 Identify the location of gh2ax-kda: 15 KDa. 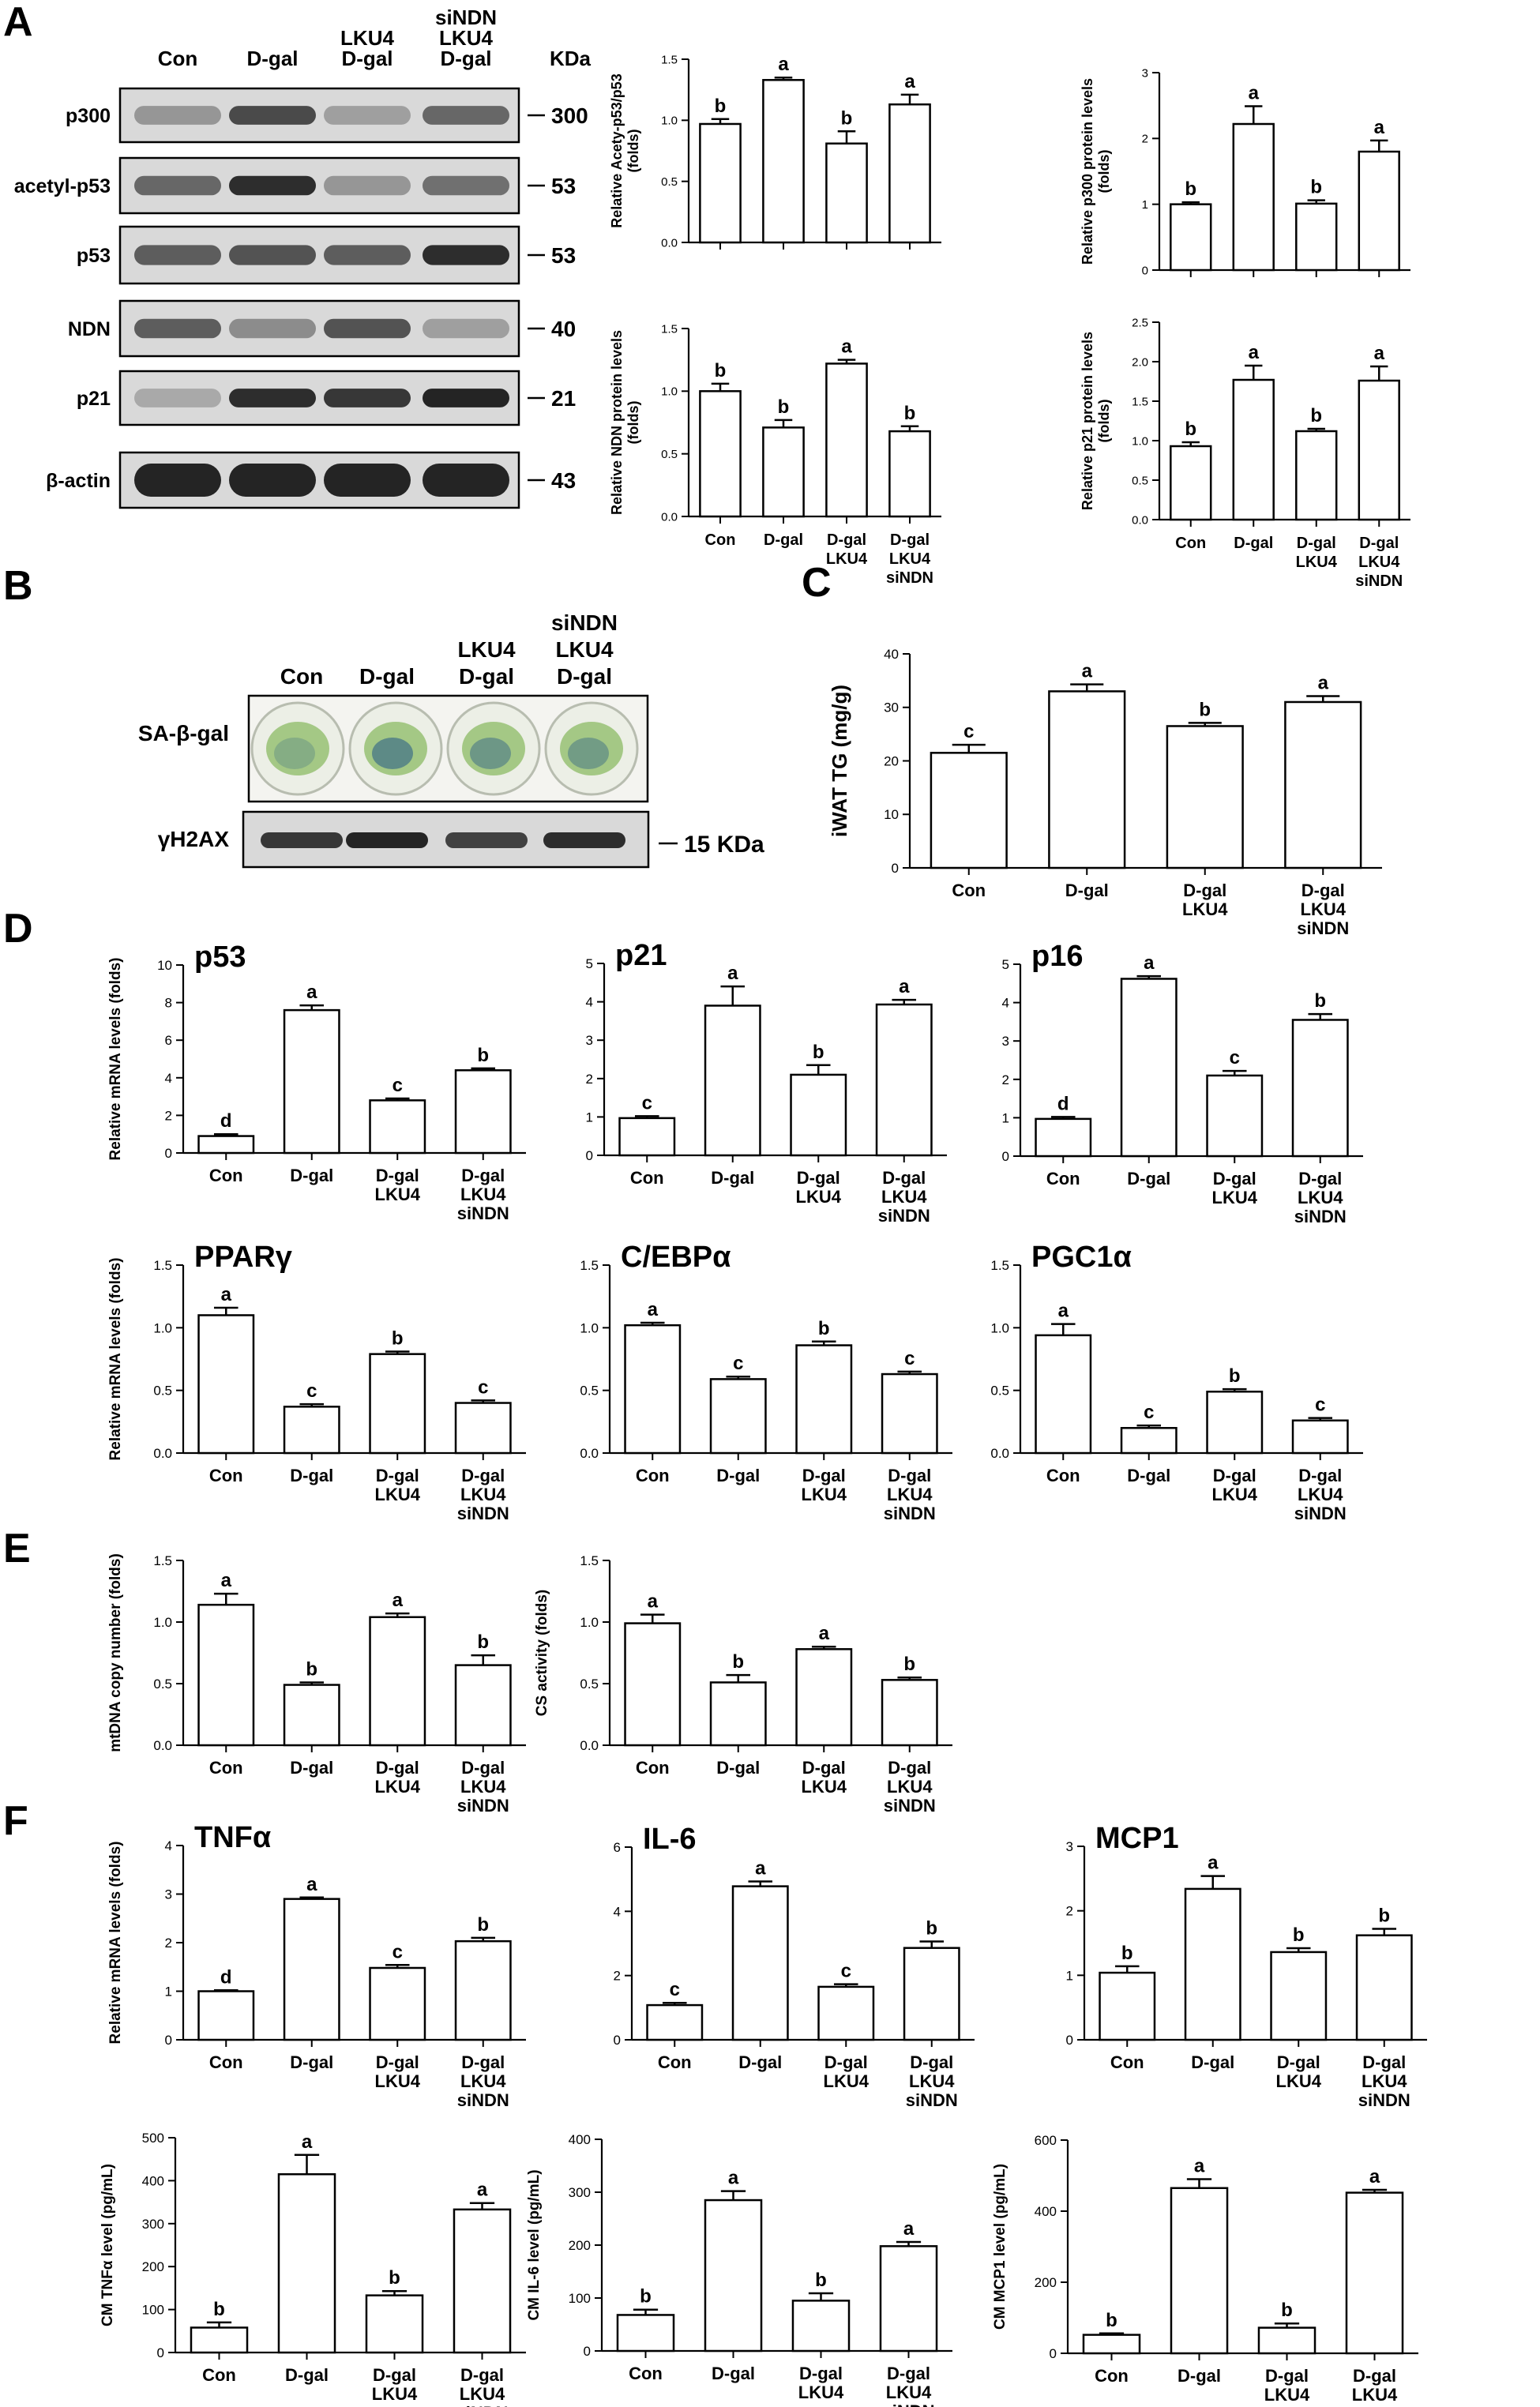
(724, 845).